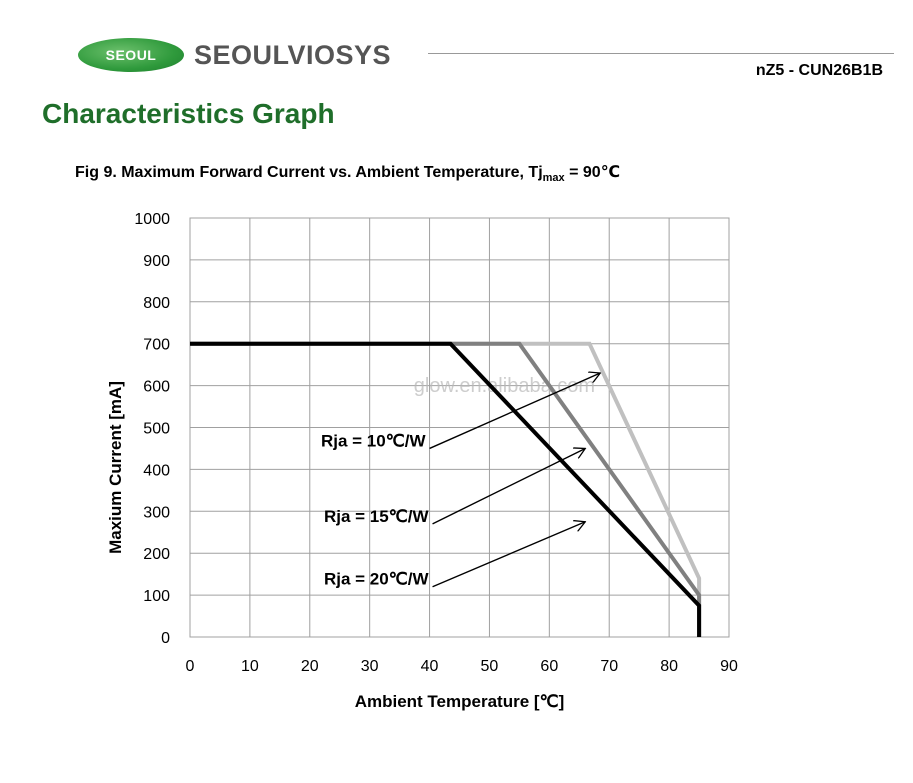 This screenshot has width=913, height=783. I want to click on y-tick-label: 100, so click(156, 596).